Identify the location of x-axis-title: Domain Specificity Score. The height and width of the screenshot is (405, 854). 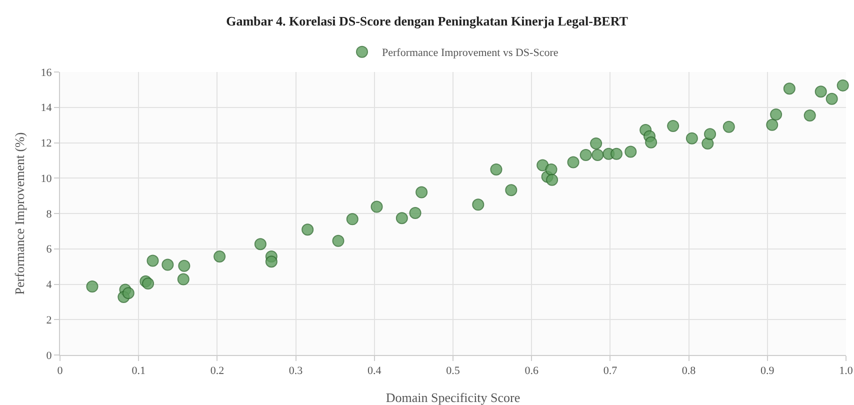
(453, 397).